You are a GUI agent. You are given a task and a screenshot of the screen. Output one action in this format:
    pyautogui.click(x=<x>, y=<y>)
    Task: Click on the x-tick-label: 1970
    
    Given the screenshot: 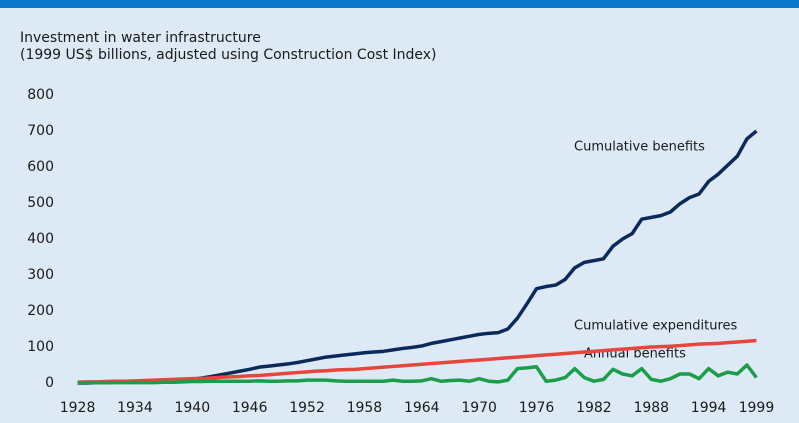 What is the action you would take?
    pyautogui.click(x=479, y=408)
    